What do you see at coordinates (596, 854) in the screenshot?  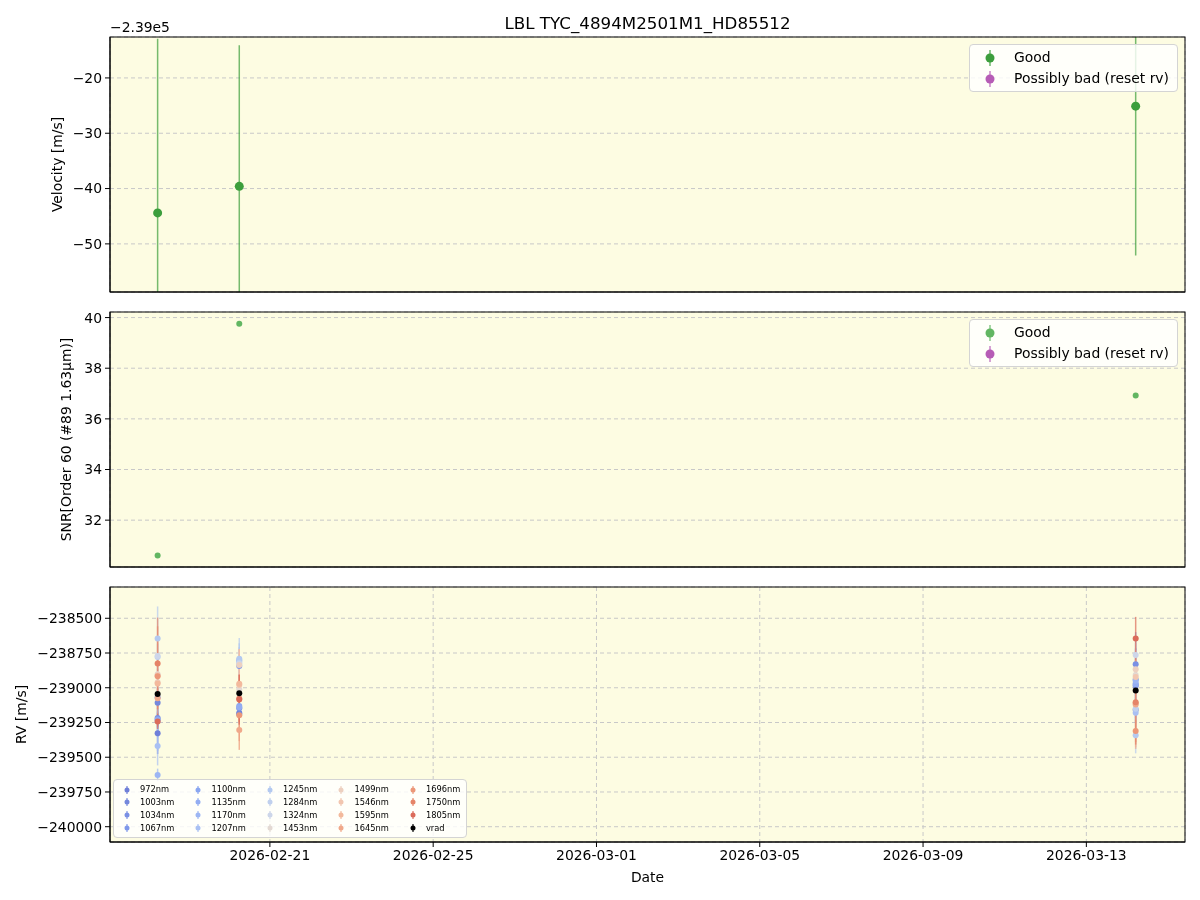 I see `x-tick-label: 2026-03-01` at bounding box center [596, 854].